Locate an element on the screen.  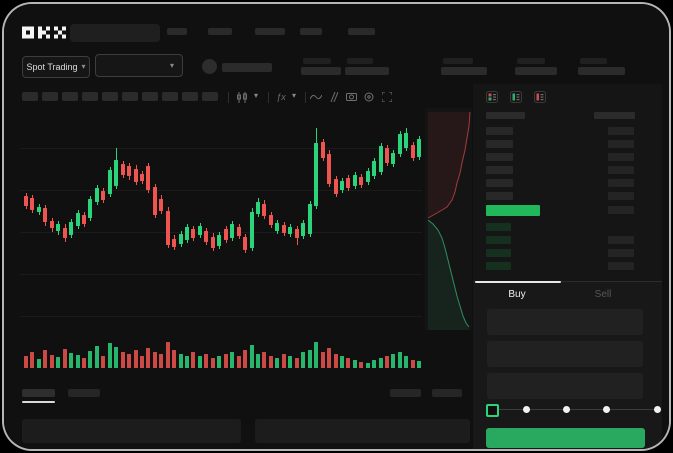
orders-tab is located at coordinates (84, 393).